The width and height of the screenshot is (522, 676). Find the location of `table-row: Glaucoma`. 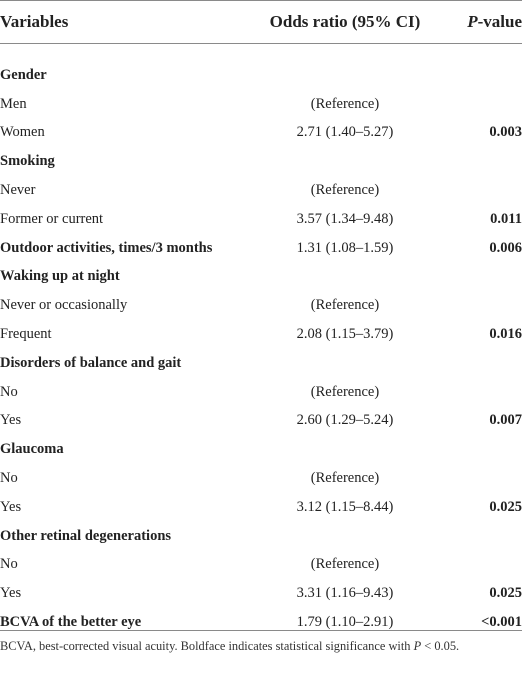

table-row: Glaucoma is located at coordinates (261, 449).